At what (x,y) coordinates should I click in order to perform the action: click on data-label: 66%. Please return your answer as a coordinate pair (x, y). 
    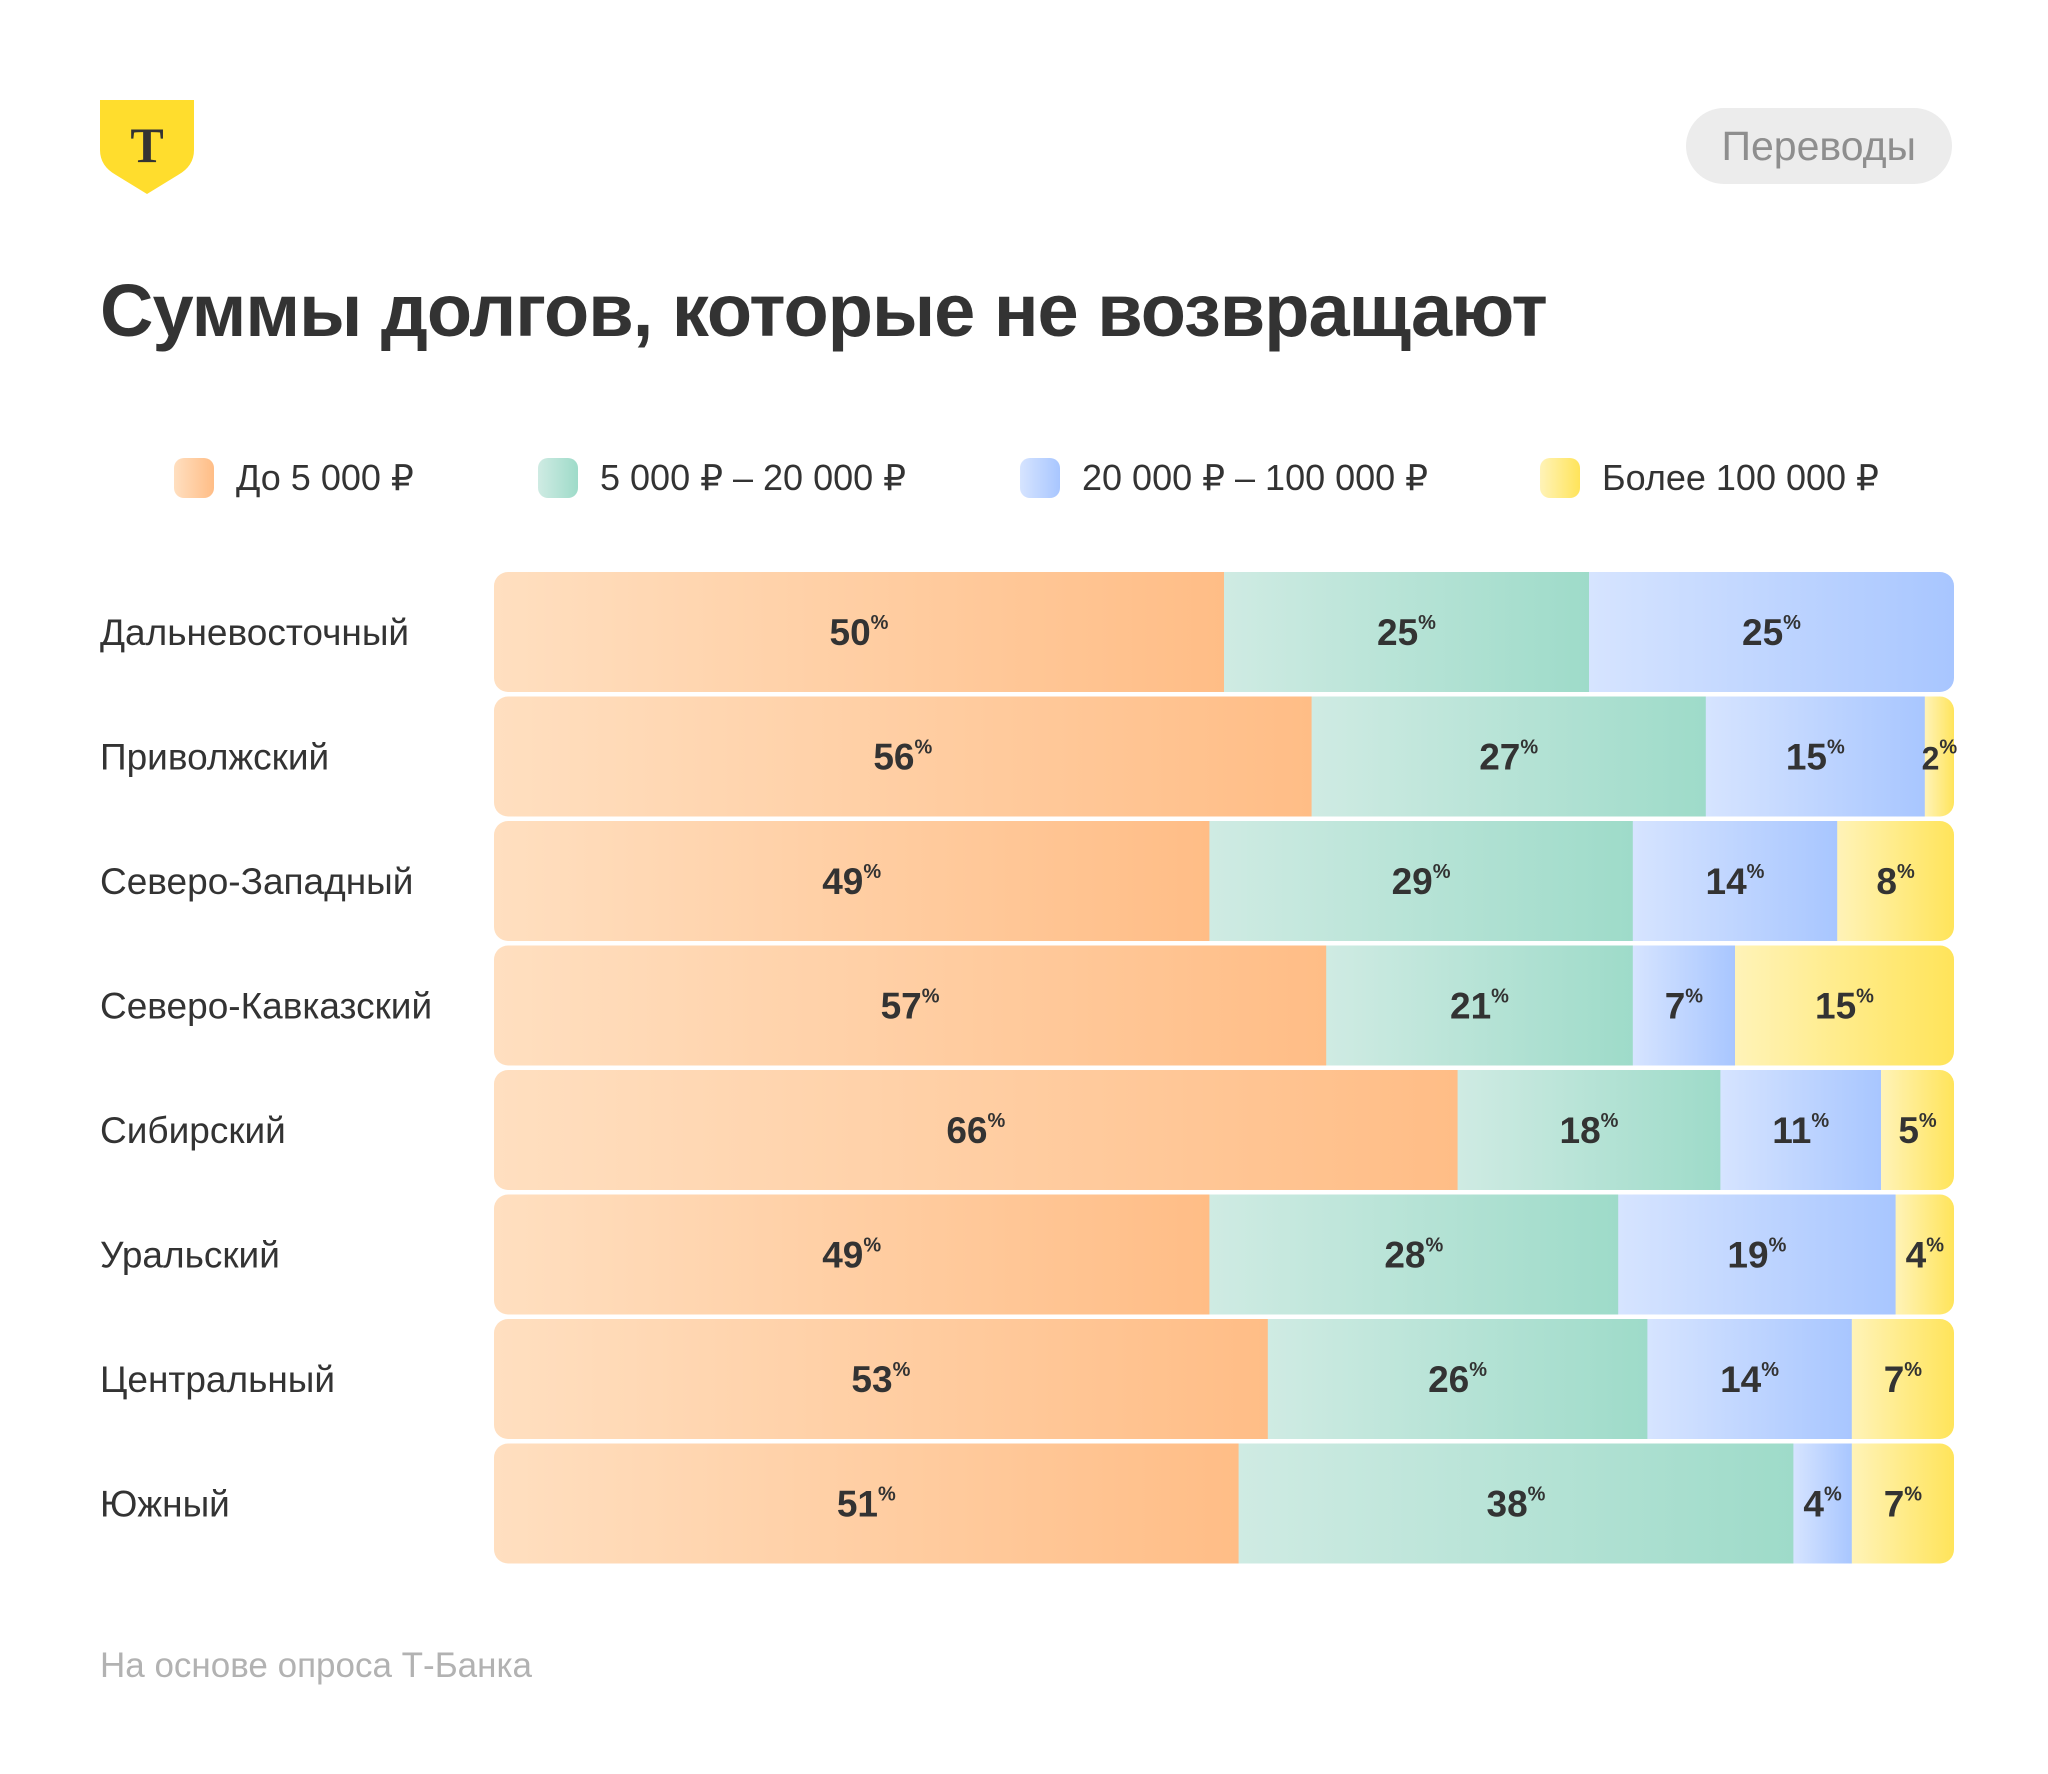
    Looking at the image, I should click on (975, 1130).